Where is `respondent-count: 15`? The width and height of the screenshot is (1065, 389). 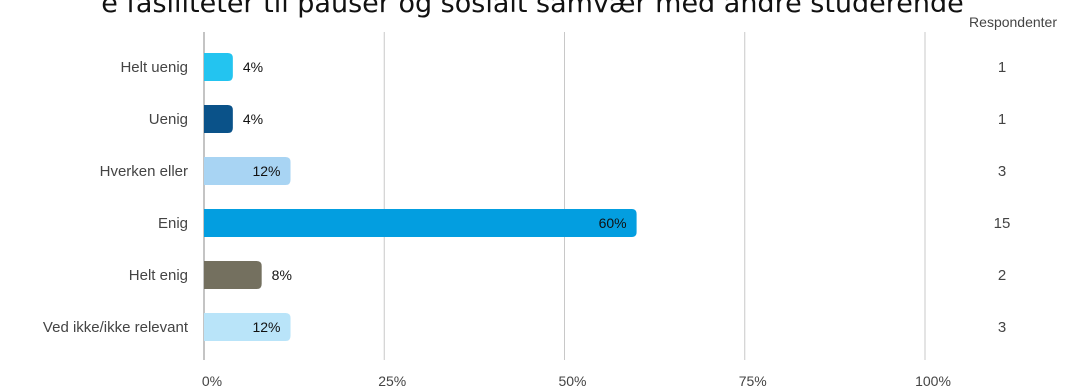
respondent-count: 15 is located at coordinates (1002, 223).